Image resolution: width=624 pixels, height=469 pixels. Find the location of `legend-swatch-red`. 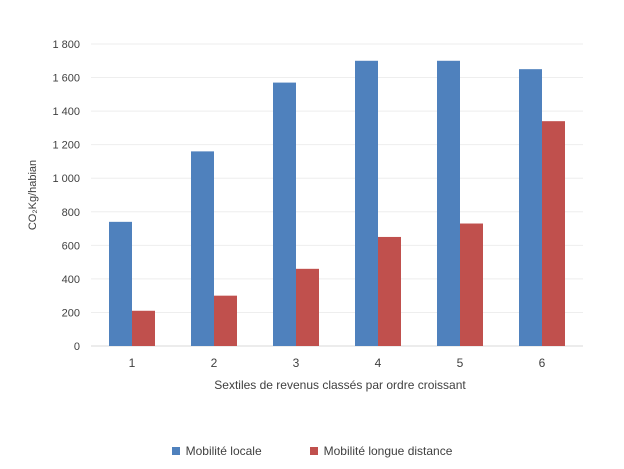

legend-swatch-red is located at coordinates (313, 451).